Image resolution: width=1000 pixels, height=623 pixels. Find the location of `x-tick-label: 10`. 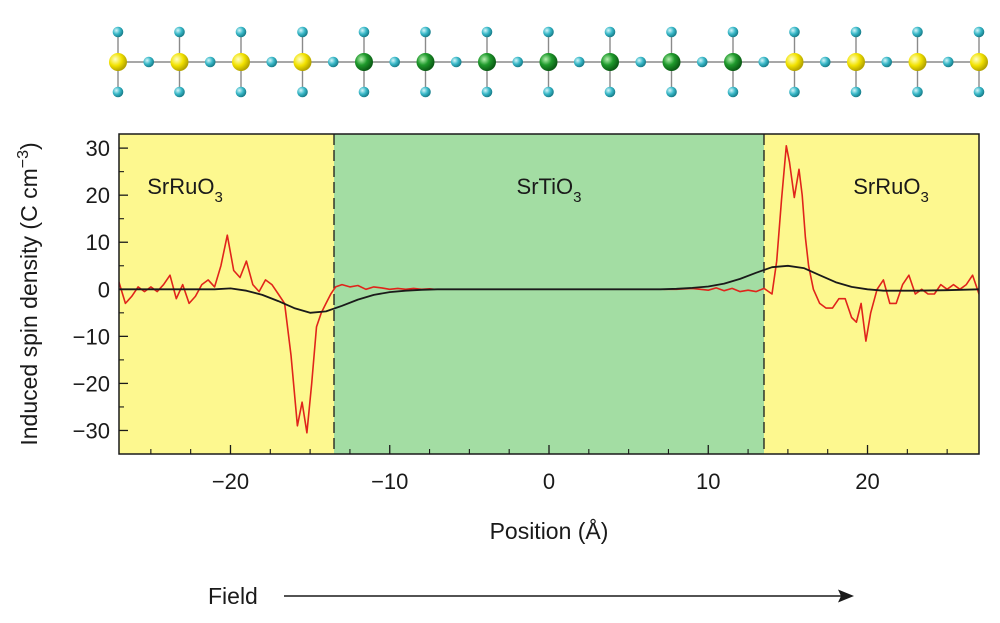

x-tick-label: 10 is located at coordinates (708, 481).